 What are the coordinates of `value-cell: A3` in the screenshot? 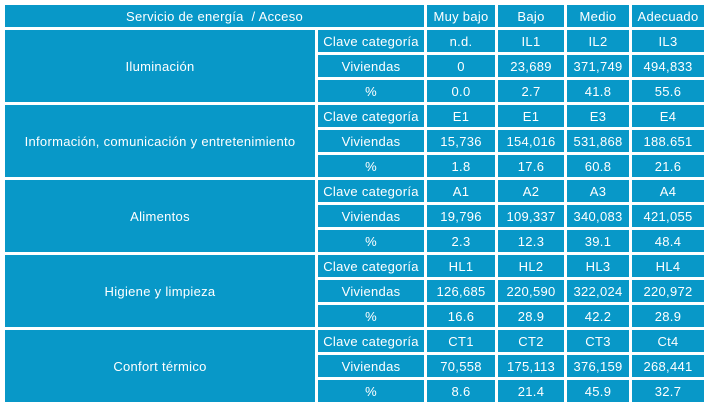 It's located at (598, 191).